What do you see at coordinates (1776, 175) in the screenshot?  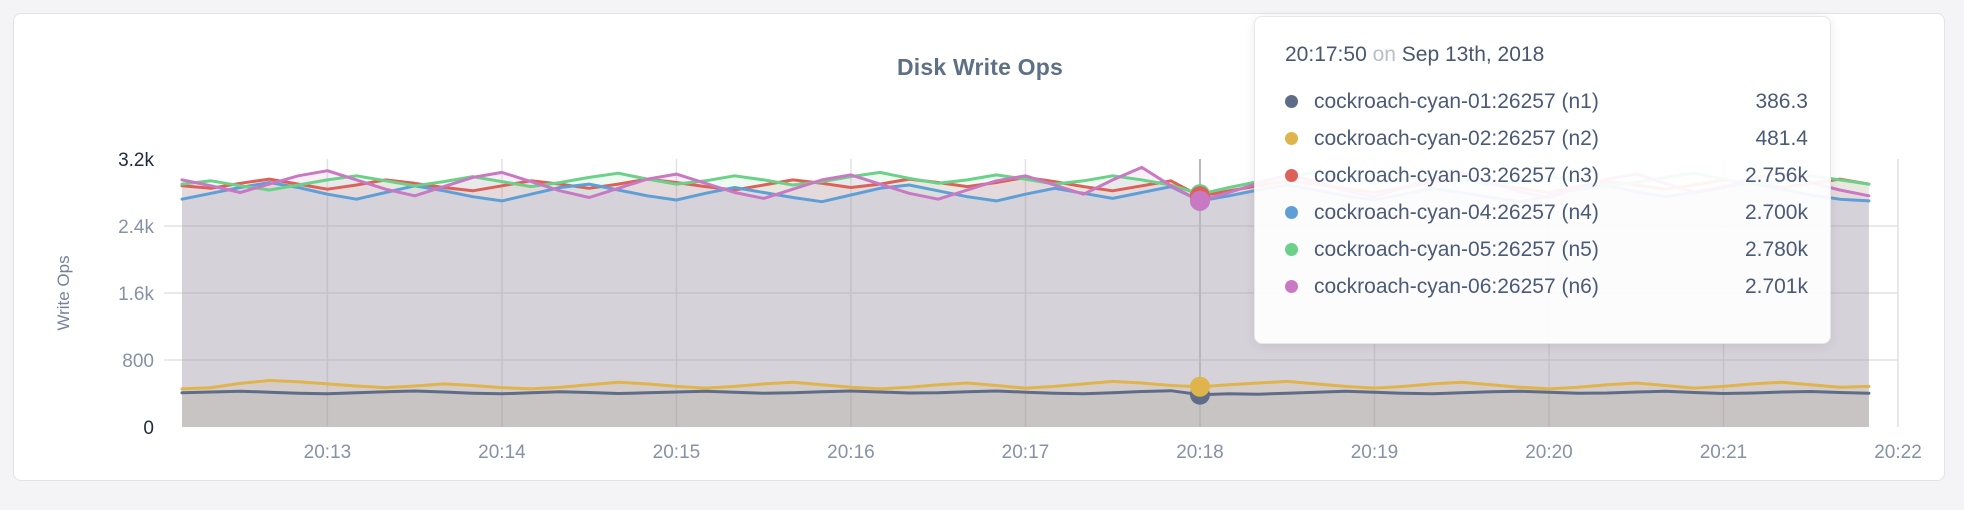 I see `series-value: 2.756k` at bounding box center [1776, 175].